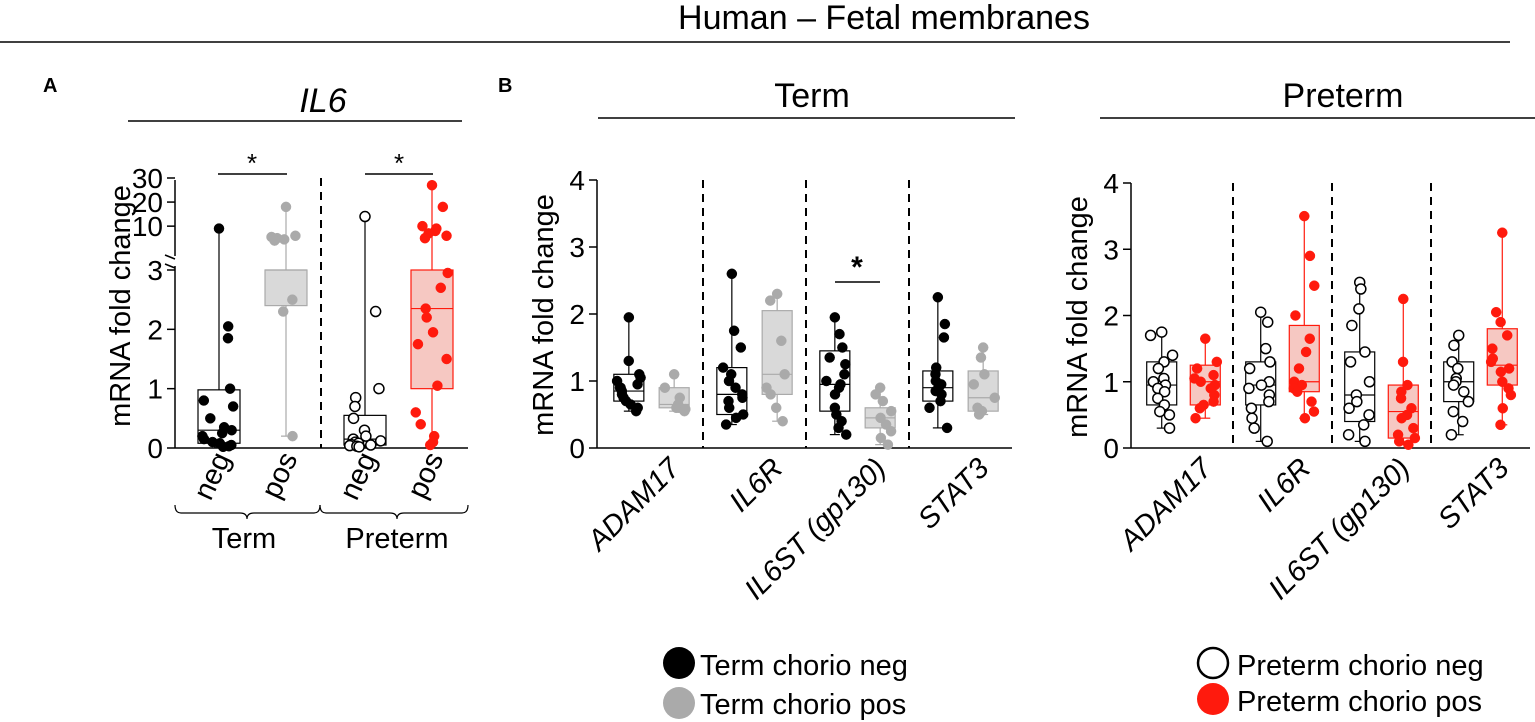 This screenshot has height=722, width=1535. What do you see at coordinates (147, 178) in the screenshot?
I see `il6-y-tick-label: 30` at bounding box center [147, 178].